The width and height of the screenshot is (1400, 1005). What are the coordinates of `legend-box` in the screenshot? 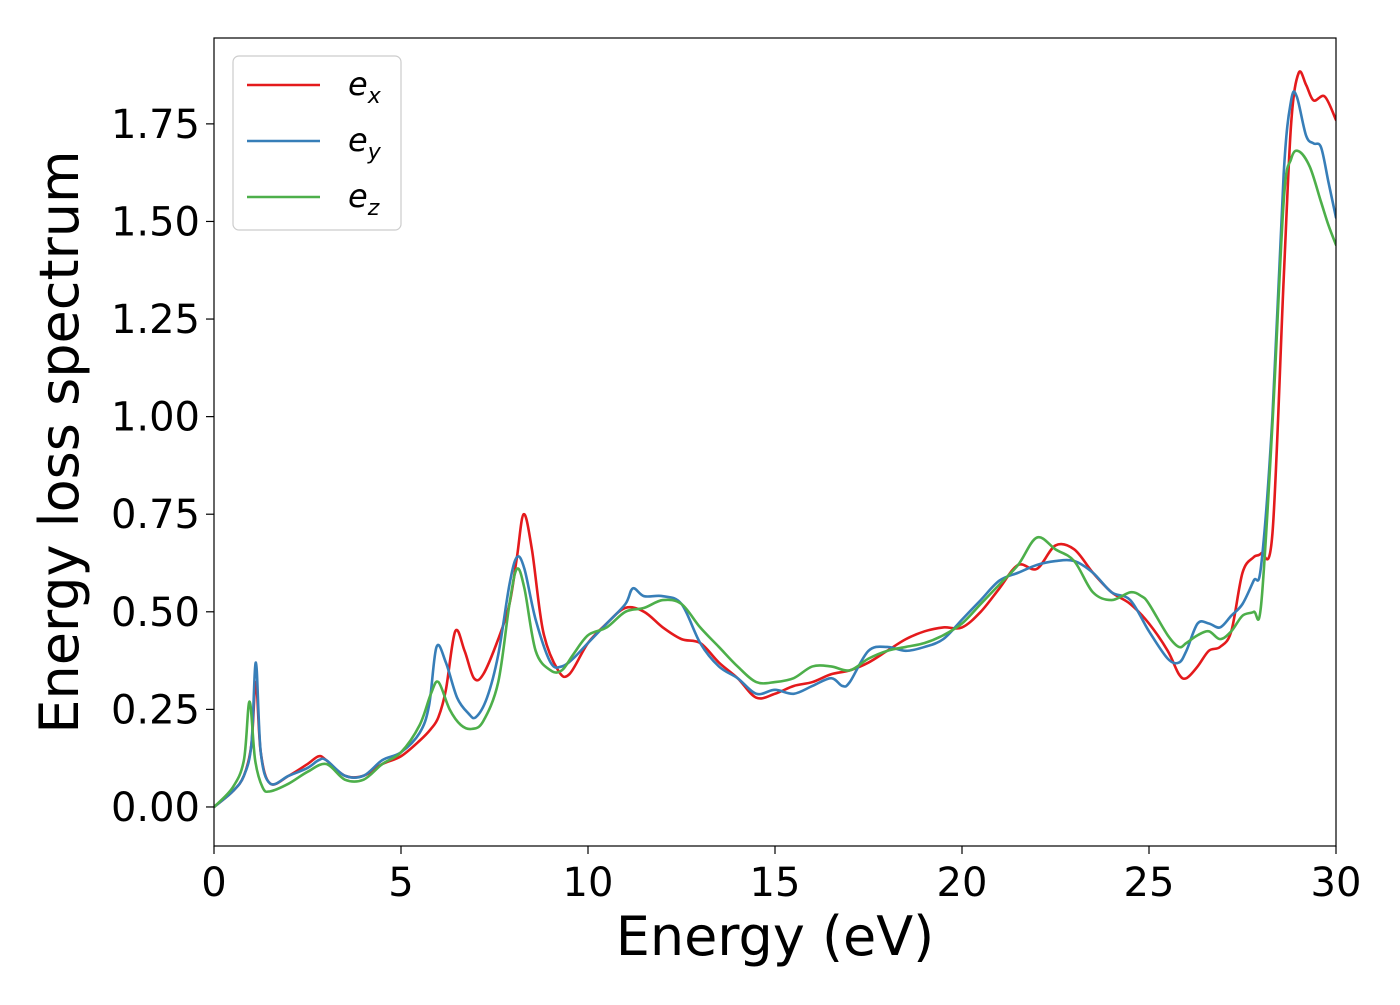 It's located at (317, 143).